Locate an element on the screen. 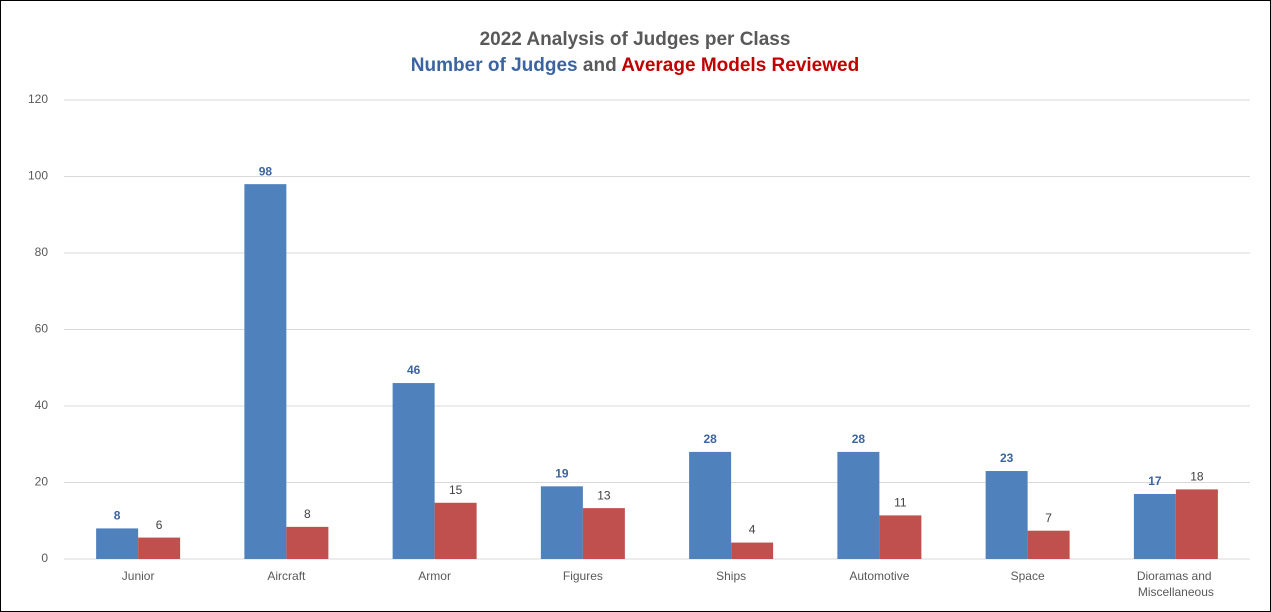 This screenshot has width=1271, height=612. x-tick-label: Aircraft is located at coordinates (286, 576).